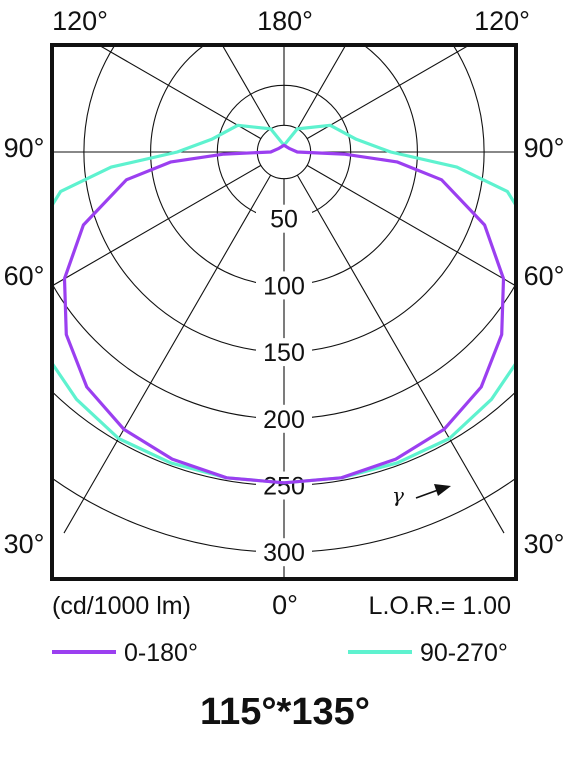  What do you see at coordinates (398, 495) in the screenshot?
I see `gamma-symbol: γ` at bounding box center [398, 495].